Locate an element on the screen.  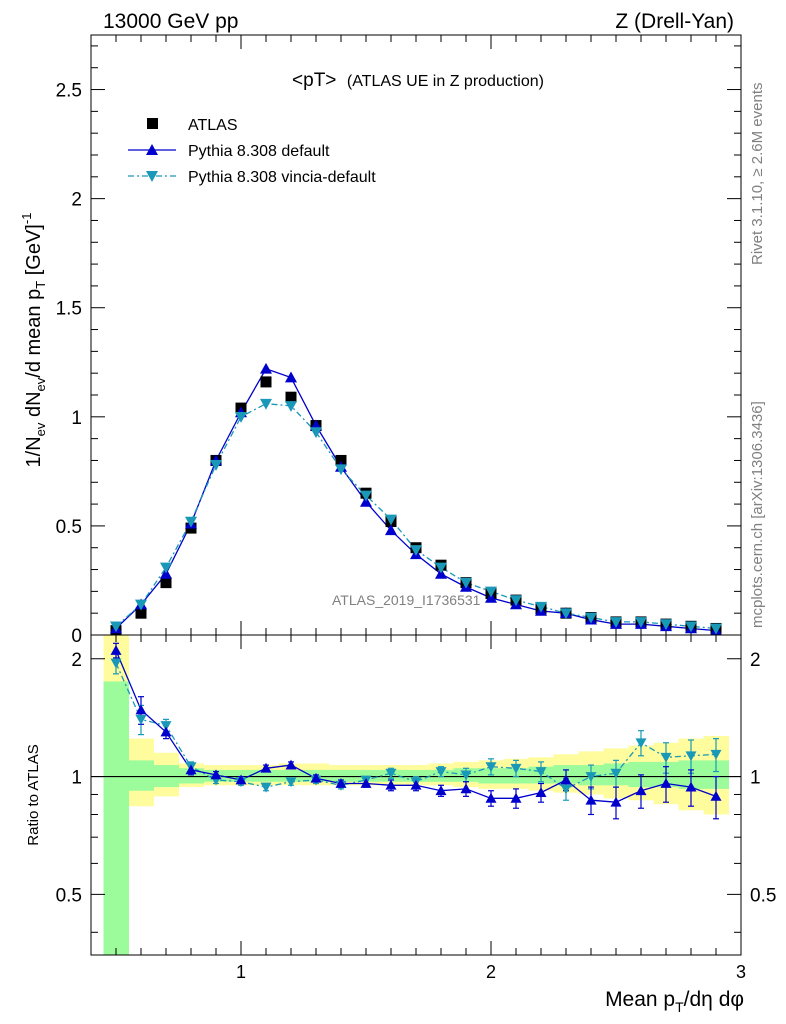
y-axis-label-top: 1/Nev dNev/d mean pT [GeV]-1 is located at coordinates (33, 340).